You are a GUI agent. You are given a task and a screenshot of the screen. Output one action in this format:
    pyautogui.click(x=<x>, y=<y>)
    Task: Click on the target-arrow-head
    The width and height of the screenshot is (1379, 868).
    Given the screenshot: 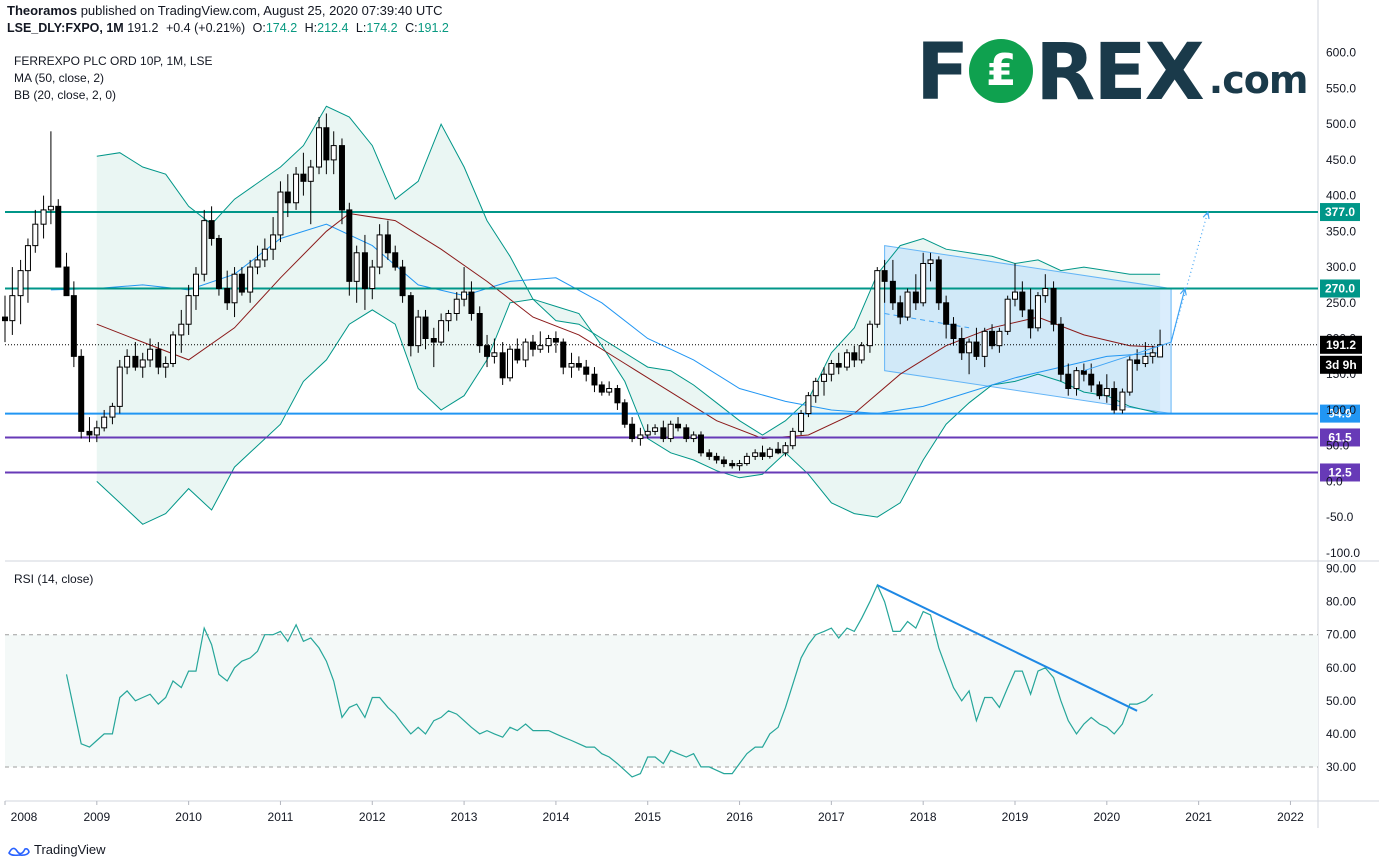 What is the action you would take?
    pyautogui.click(x=1206, y=215)
    